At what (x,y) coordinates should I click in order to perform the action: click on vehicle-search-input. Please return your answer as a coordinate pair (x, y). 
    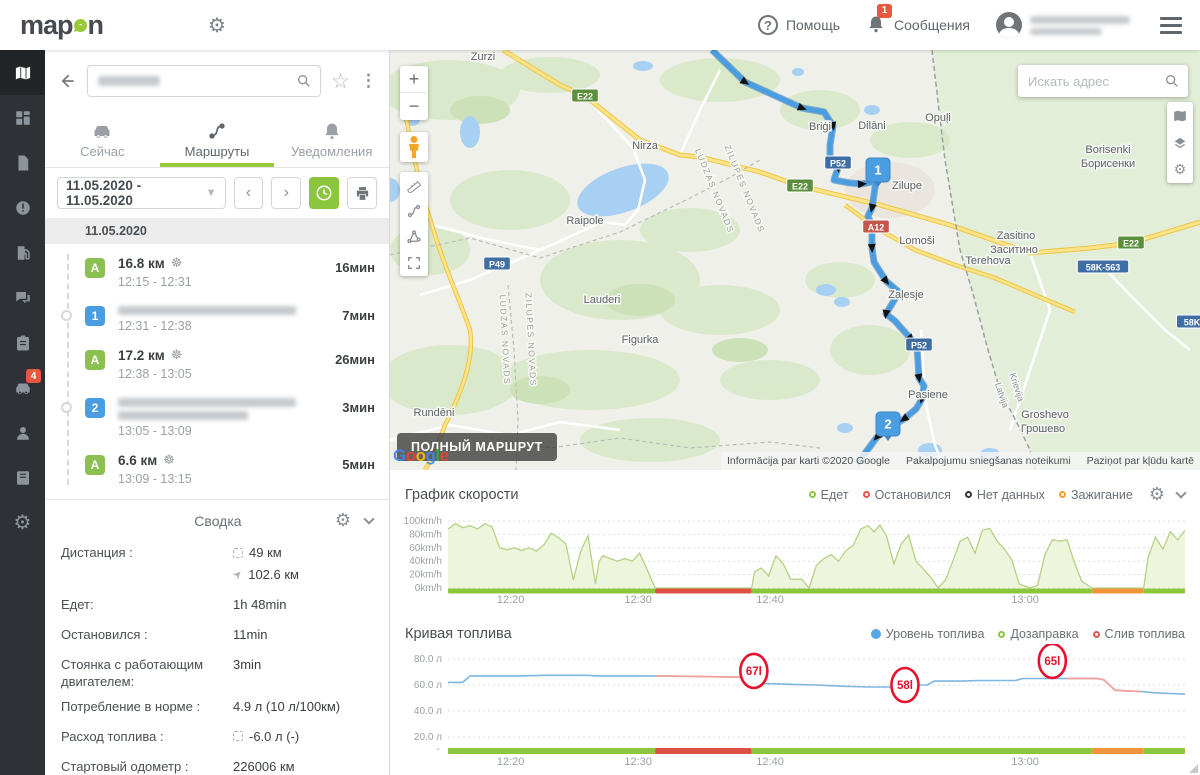
    Looking at the image, I should click on (204, 81).